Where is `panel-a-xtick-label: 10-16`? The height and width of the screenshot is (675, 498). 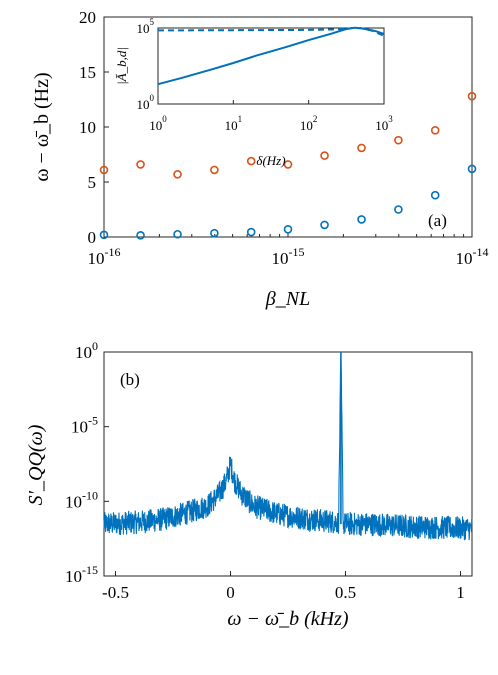
panel-a-xtick-label: 10-16 is located at coordinates (104, 256).